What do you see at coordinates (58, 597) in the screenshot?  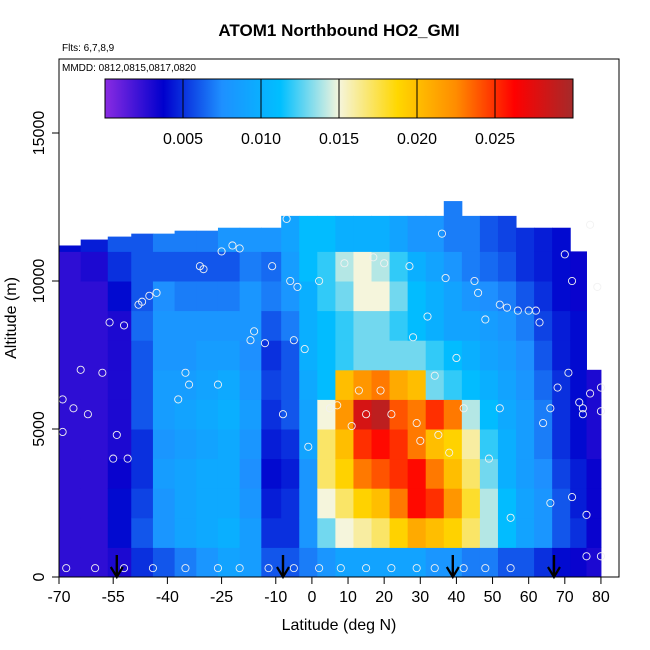 I see `x-tick-label: -70` at bounding box center [58, 597].